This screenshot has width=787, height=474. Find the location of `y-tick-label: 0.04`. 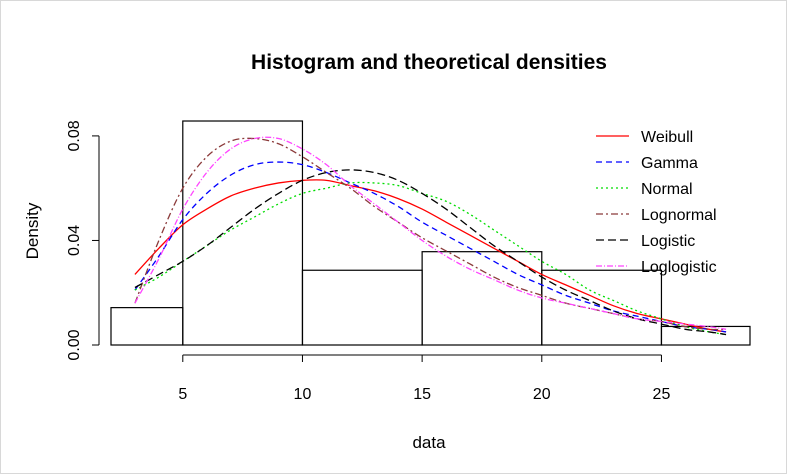

y-tick-label: 0.04 is located at coordinates (74, 240).